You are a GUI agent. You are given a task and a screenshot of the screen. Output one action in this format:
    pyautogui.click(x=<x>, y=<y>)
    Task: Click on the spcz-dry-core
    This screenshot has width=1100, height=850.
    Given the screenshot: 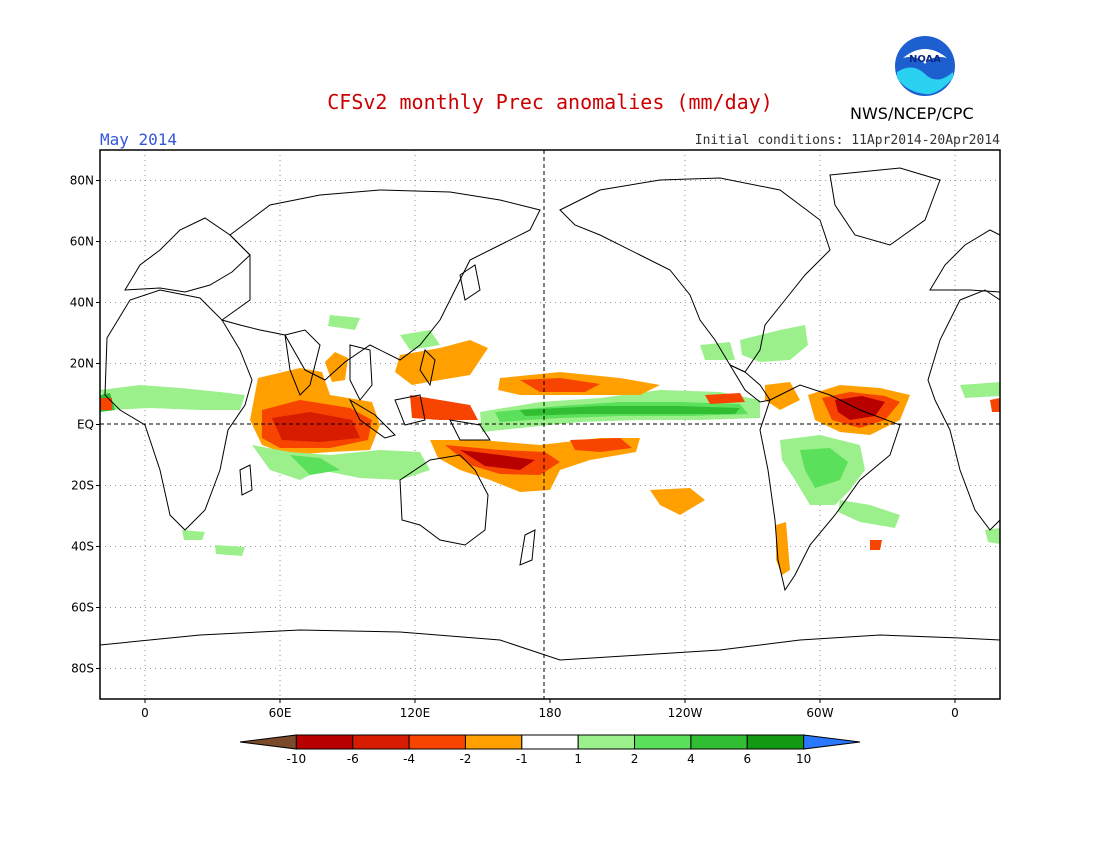 What is the action you would take?
    pyautogui.click(x=497, y=460)
    